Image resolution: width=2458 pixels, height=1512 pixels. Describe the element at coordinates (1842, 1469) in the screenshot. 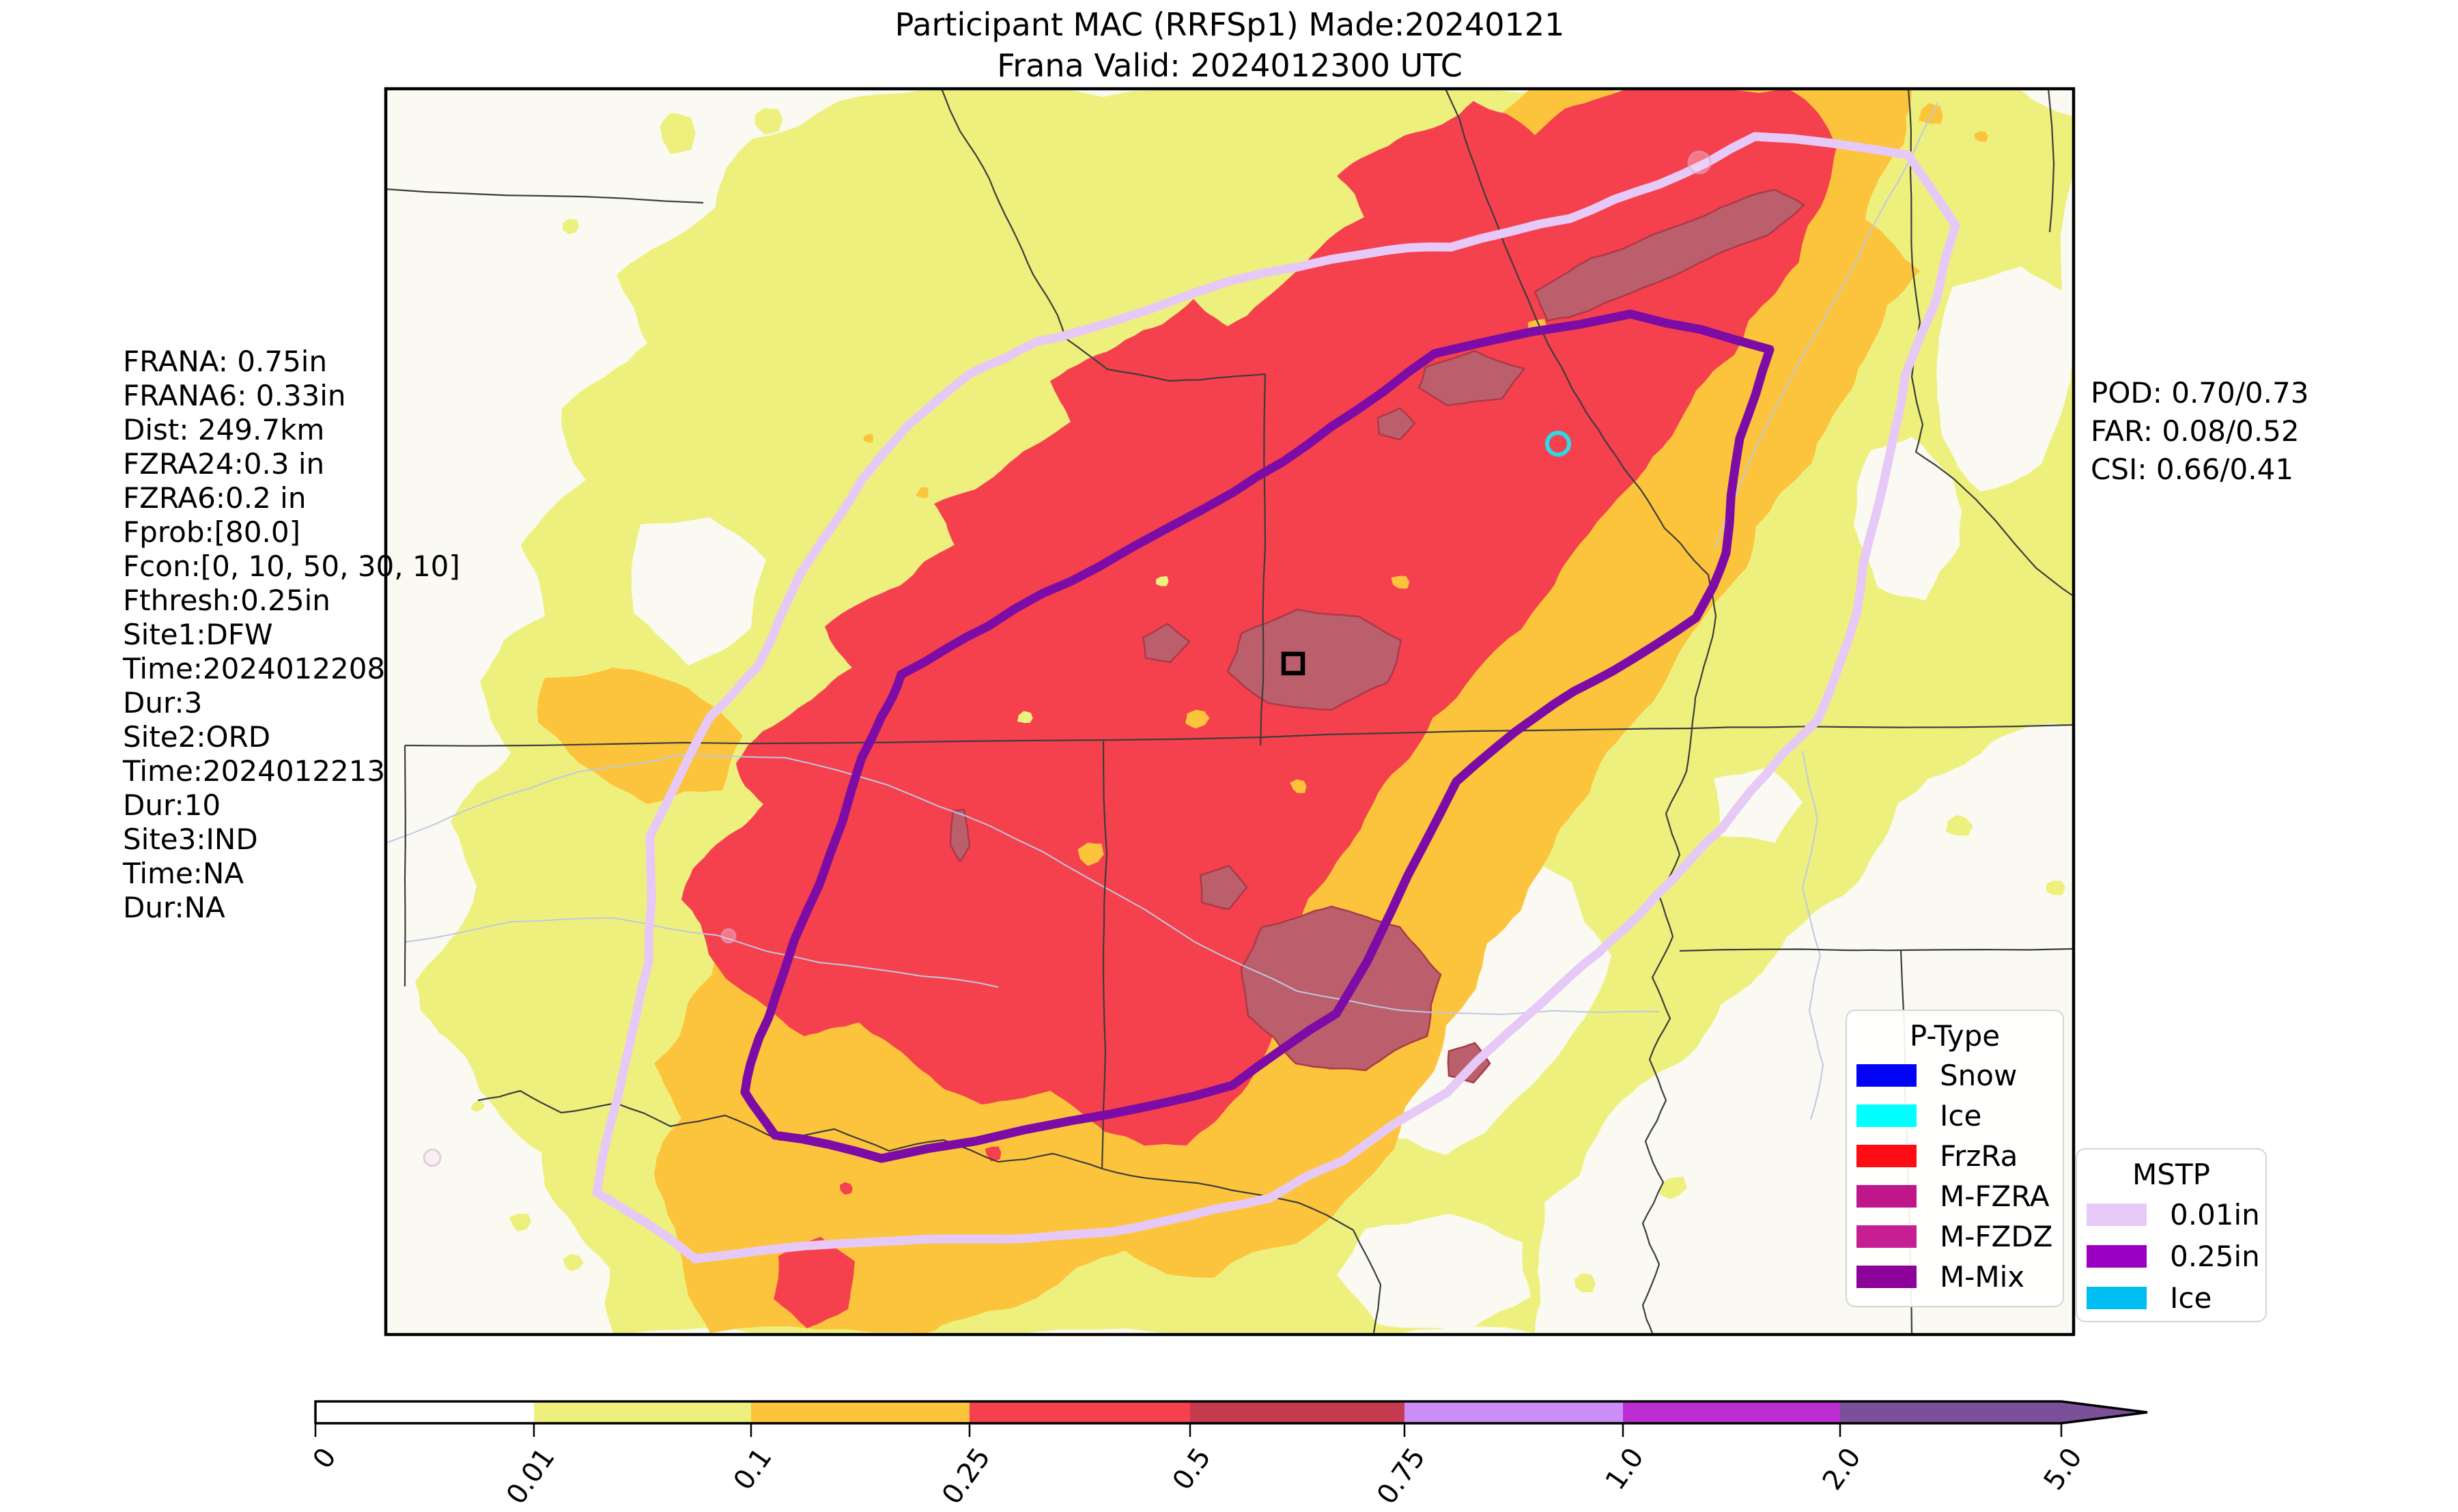

I see `colorbar-tick-label: 2.0` at that location.